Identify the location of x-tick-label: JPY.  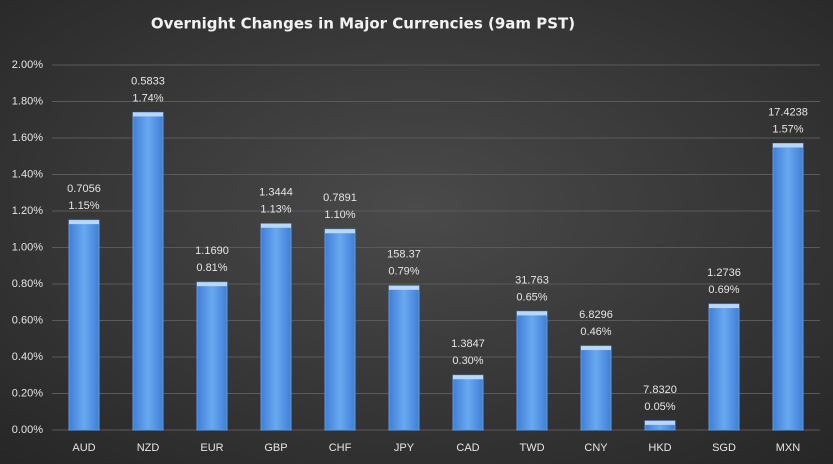
(404, 448).